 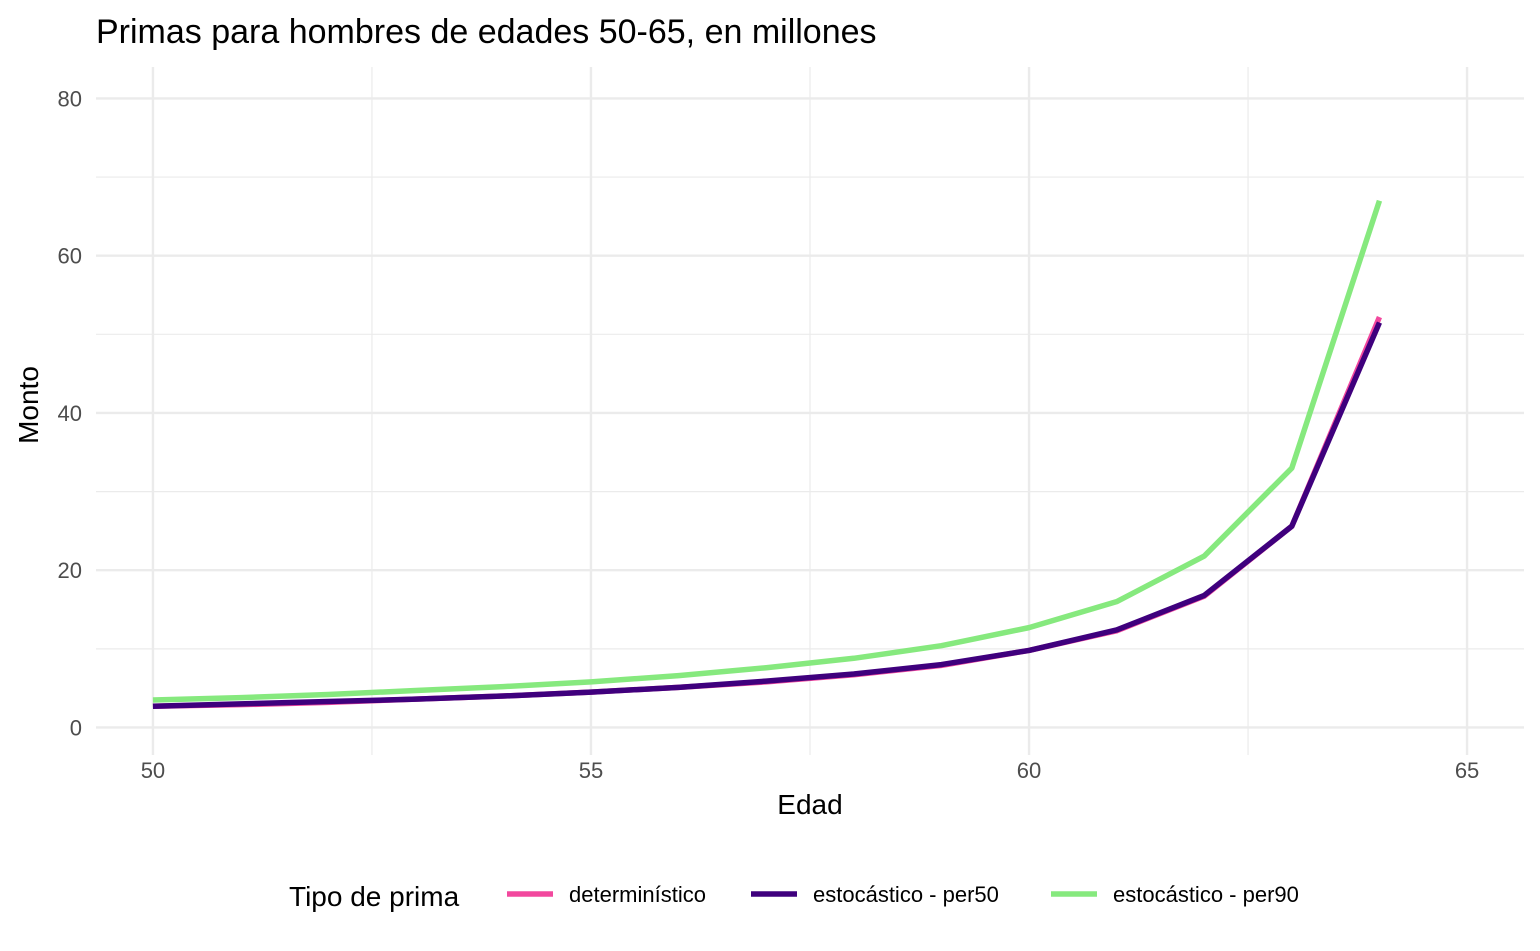 What do you see at coordinates (1467, 770) in the screenshot?
I see `x-tick-label: 65` at bounding box center [1467, 770].